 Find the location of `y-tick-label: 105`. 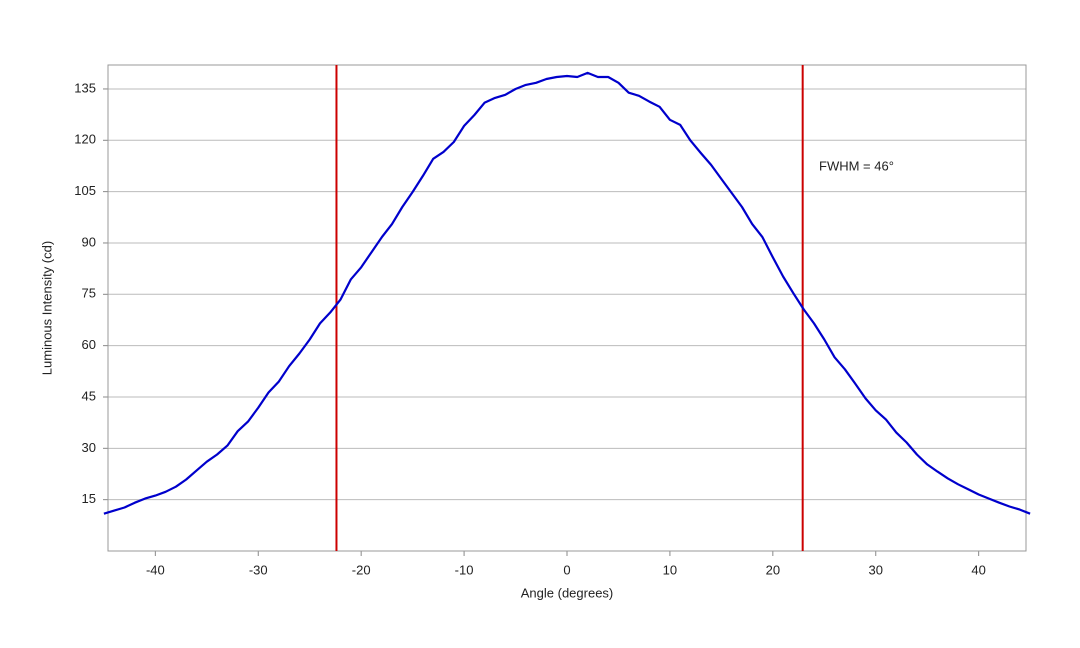

y-tick-label: 105 is located at coordinates (85, 190).